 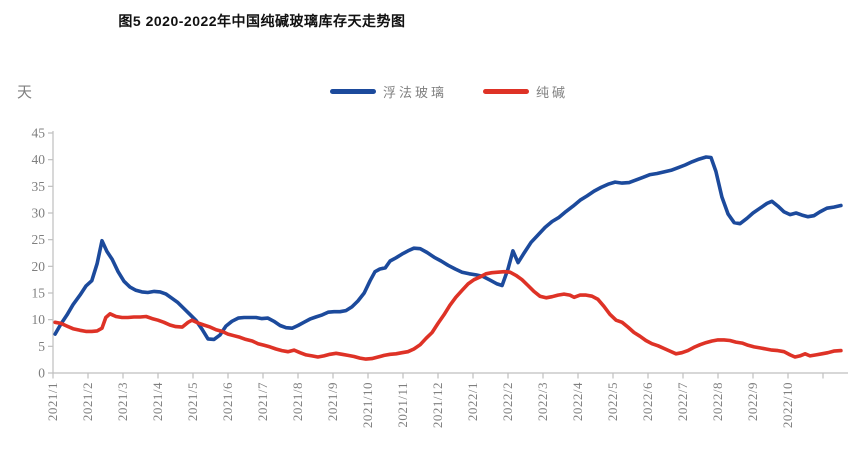 I want to click on legend-item-float-glass: 浮法玻璃, so click(x=388, y=91).